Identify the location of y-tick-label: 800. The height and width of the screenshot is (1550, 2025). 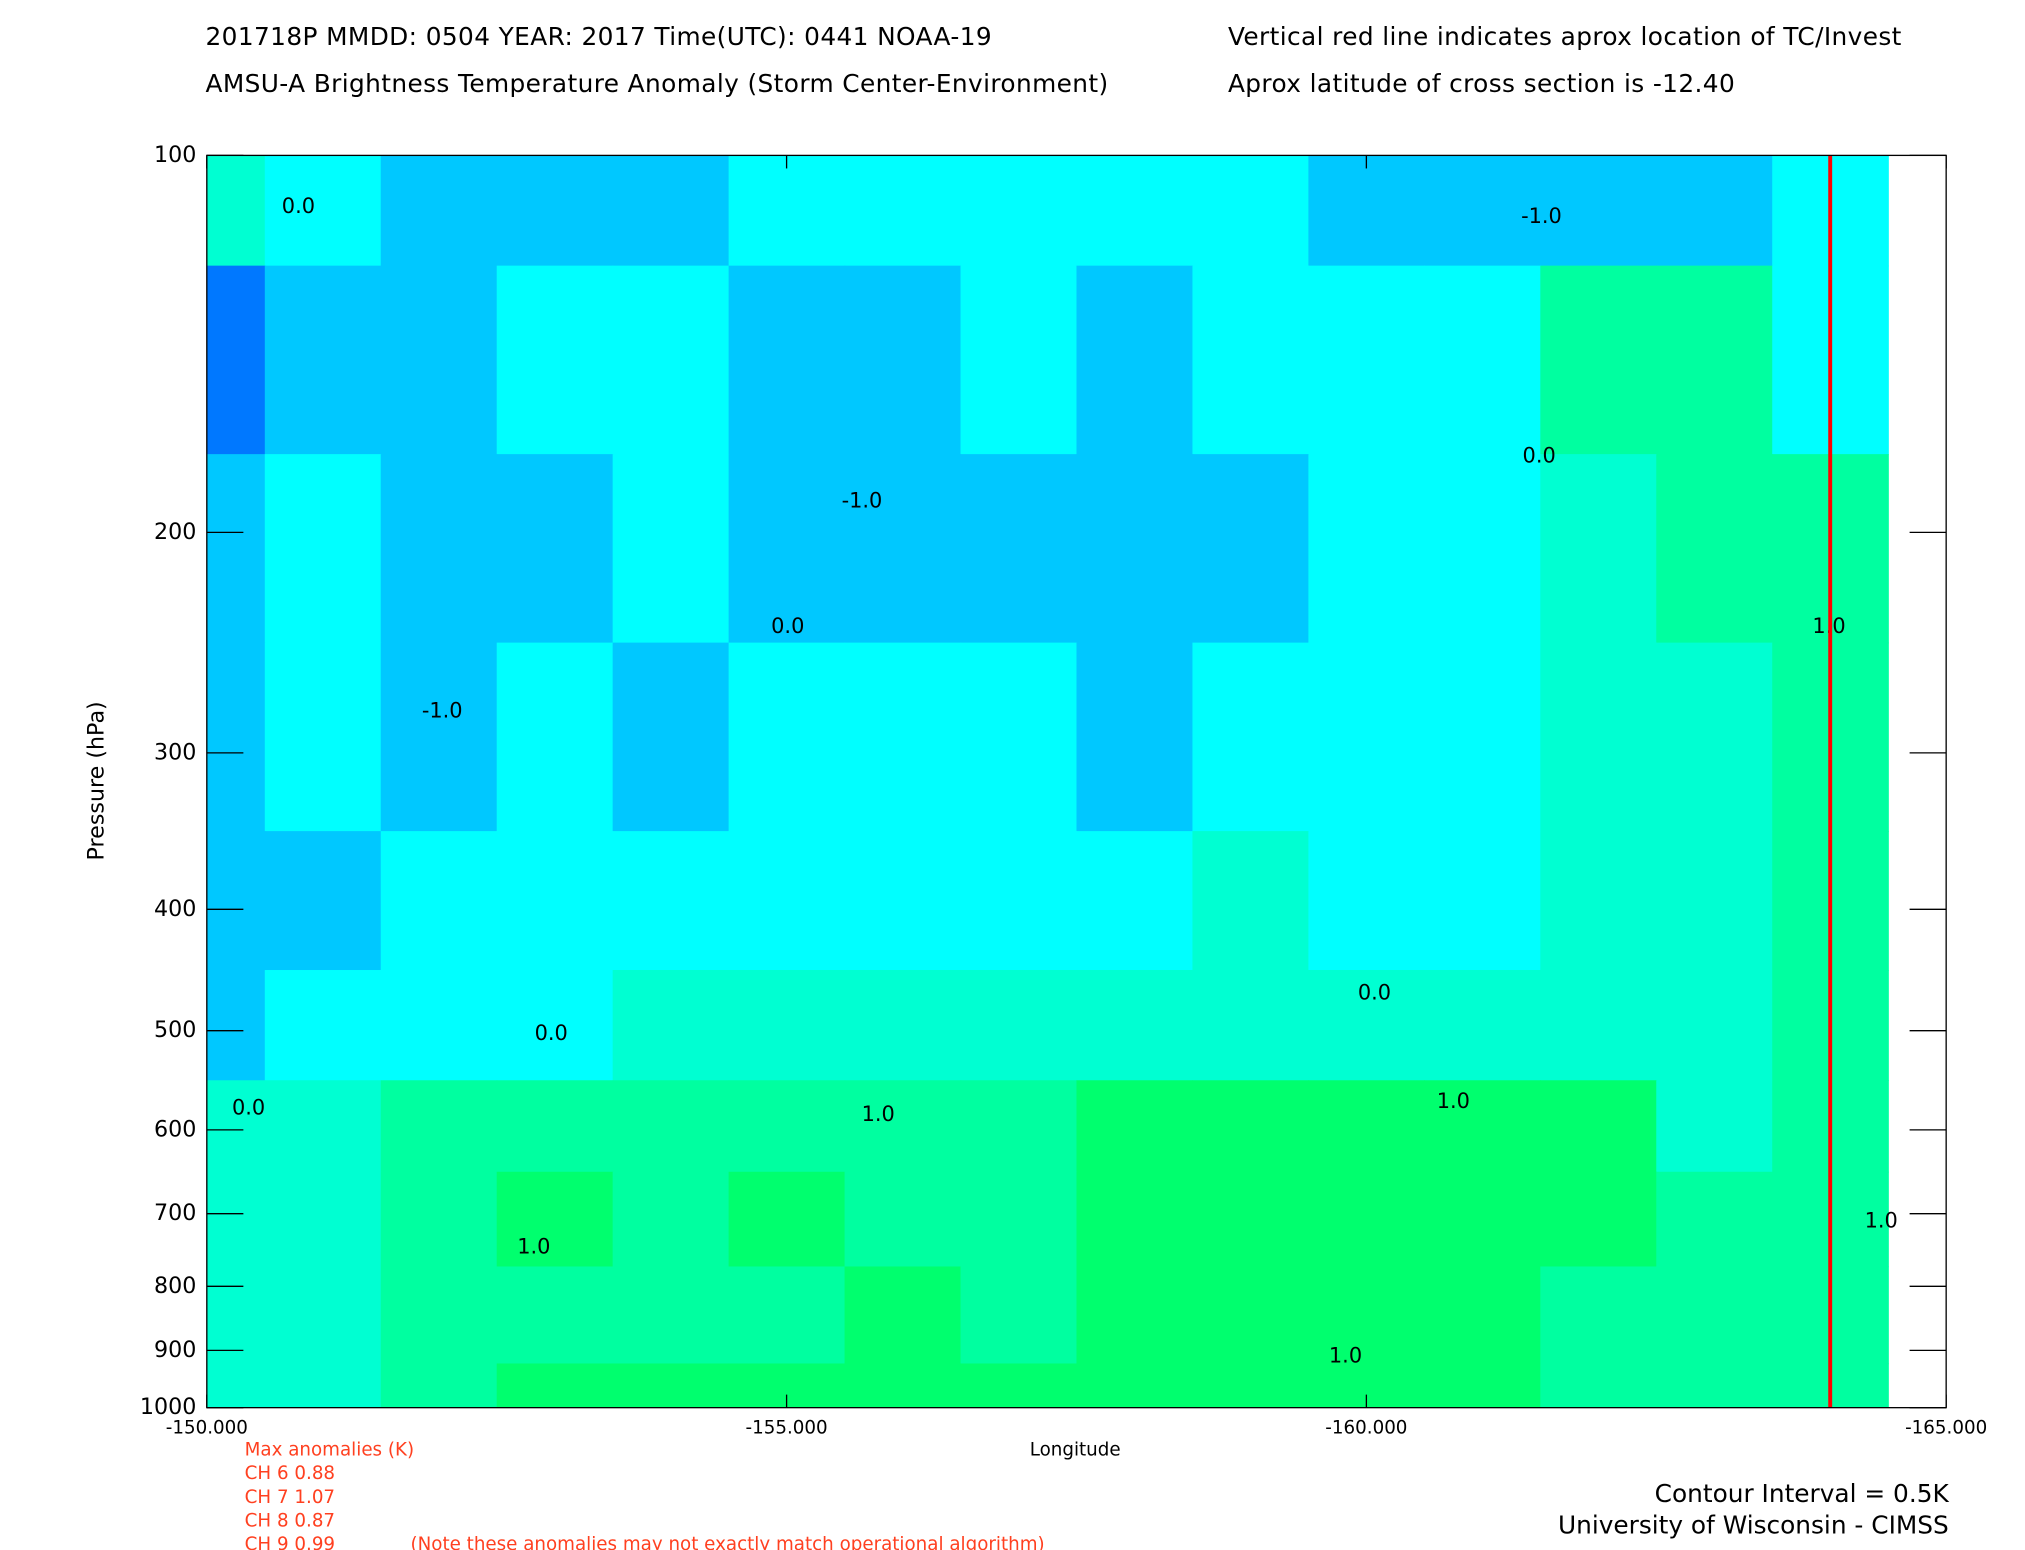
(175, 1286).